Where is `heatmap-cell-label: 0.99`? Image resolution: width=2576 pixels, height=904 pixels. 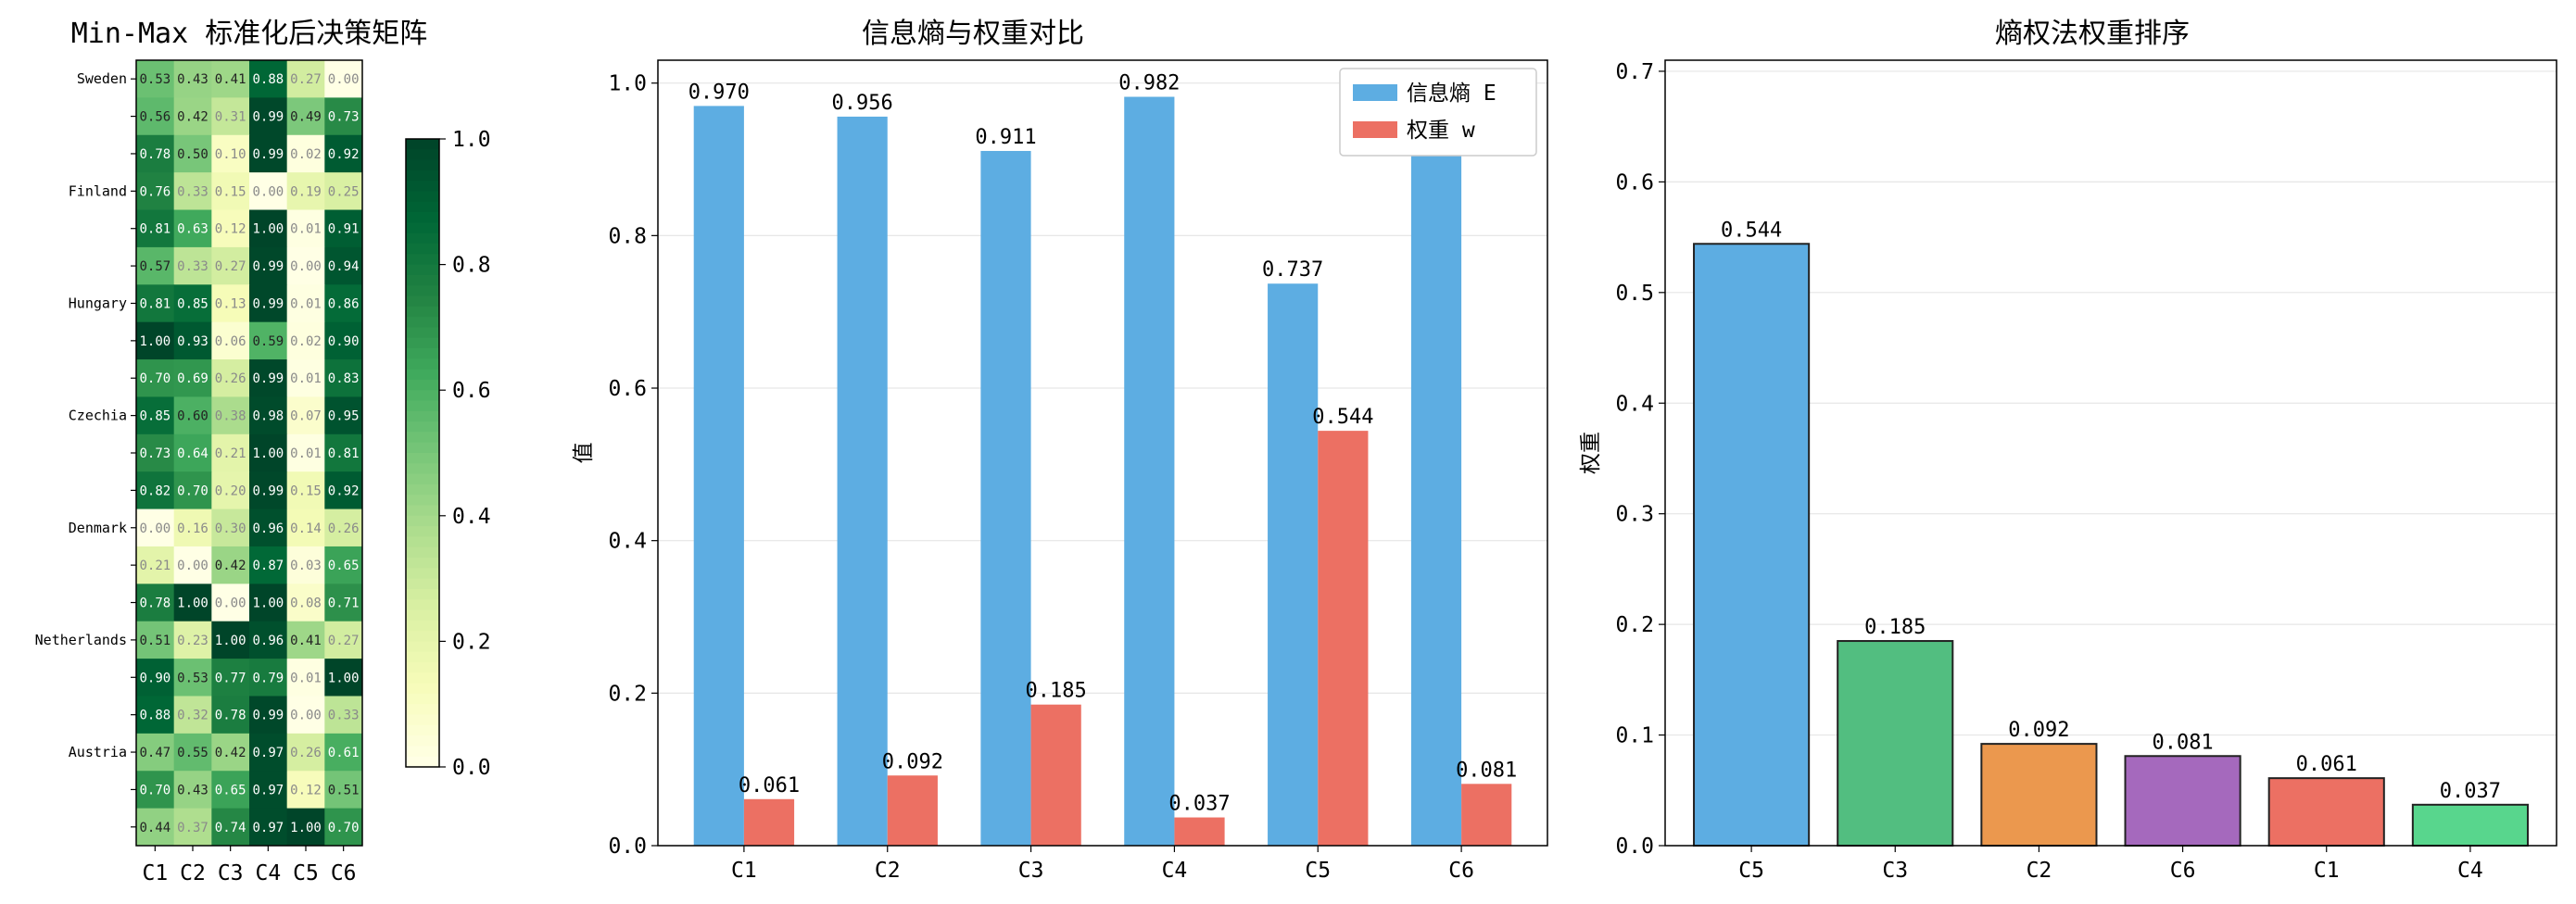 heatmap-cell-label: 0.99 is located at coordinates (268, 303).